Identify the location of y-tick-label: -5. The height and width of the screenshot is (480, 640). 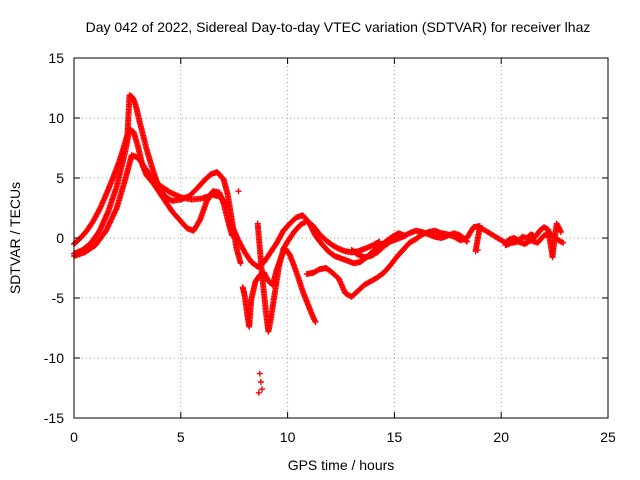
(58, 298).